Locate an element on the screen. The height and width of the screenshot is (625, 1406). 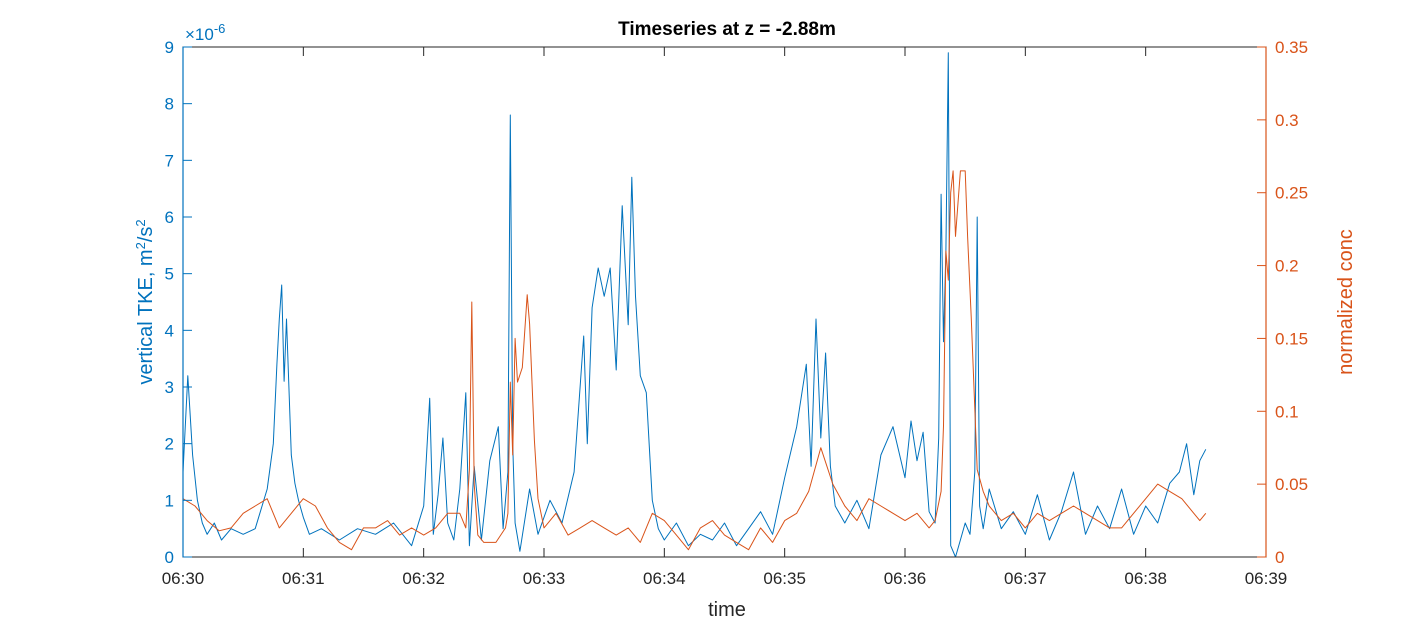
x-tick-label: 06:37 is located at coordinates (1025, 578).